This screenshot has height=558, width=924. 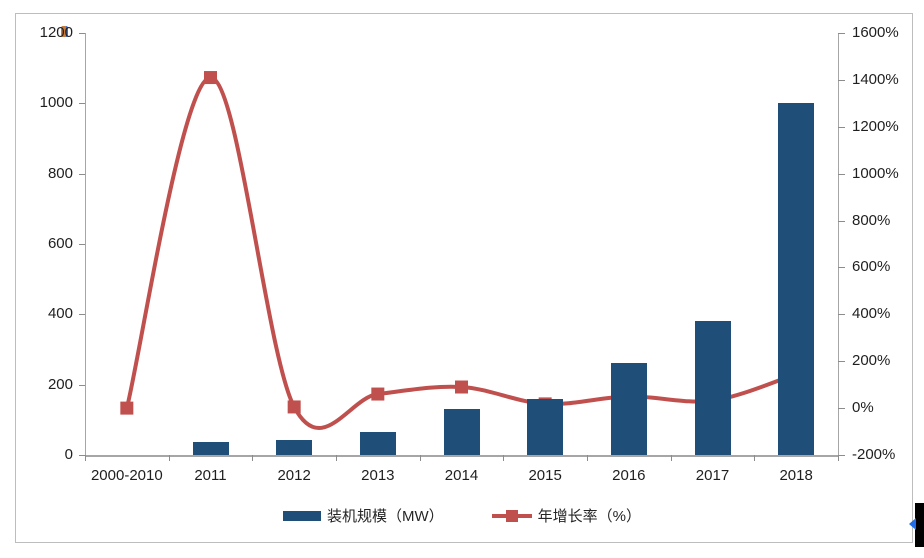 I want to click on right-axis-label: 1000%, so click(x=875, y=173).